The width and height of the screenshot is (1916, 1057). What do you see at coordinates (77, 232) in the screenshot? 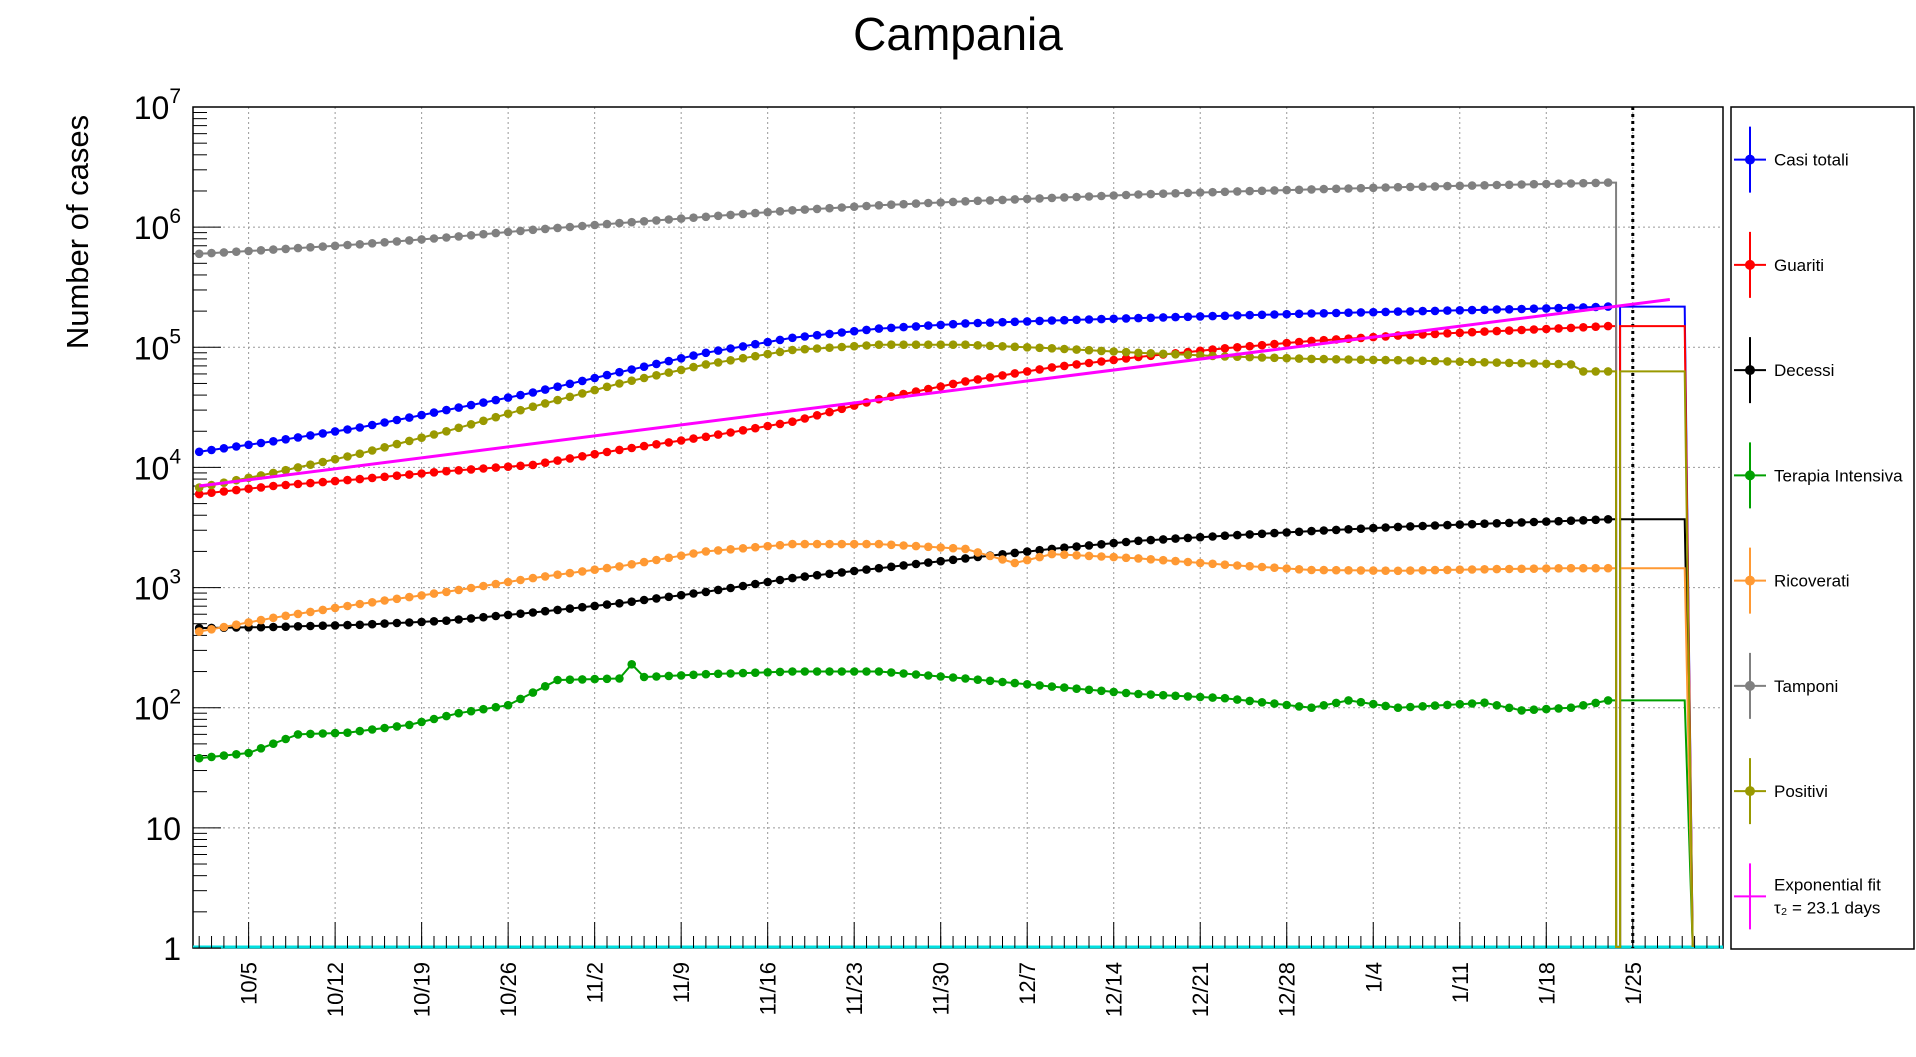
I see `y-axis-label: Number of cases` at bounding box center [77, 232].